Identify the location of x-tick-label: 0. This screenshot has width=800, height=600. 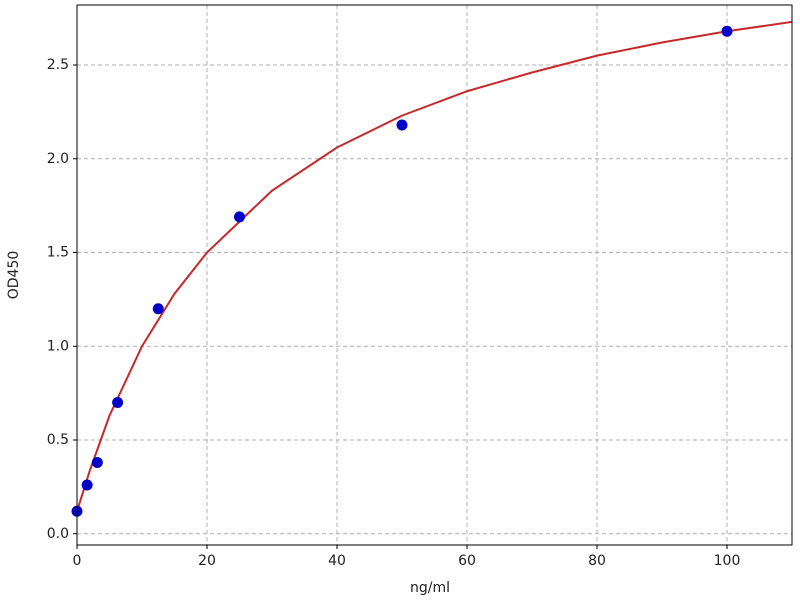
(77, 561).